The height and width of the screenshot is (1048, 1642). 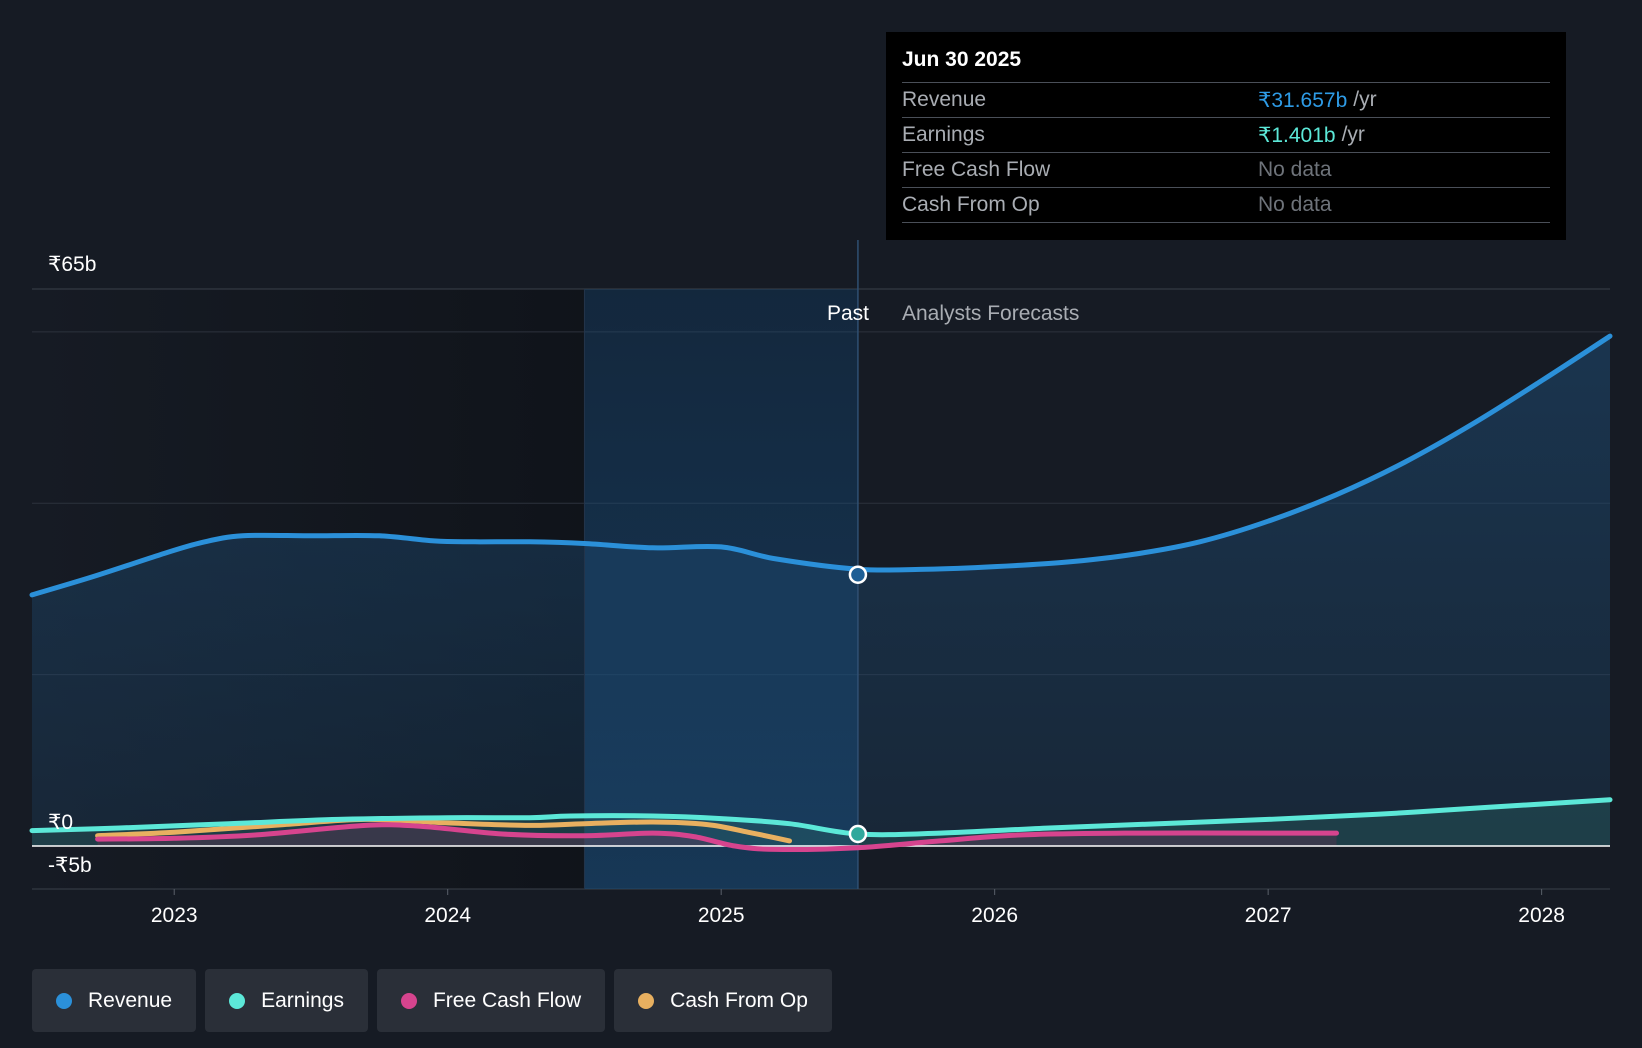 I want to click on x-tick-label: 2026, so click(x=994, y=915).